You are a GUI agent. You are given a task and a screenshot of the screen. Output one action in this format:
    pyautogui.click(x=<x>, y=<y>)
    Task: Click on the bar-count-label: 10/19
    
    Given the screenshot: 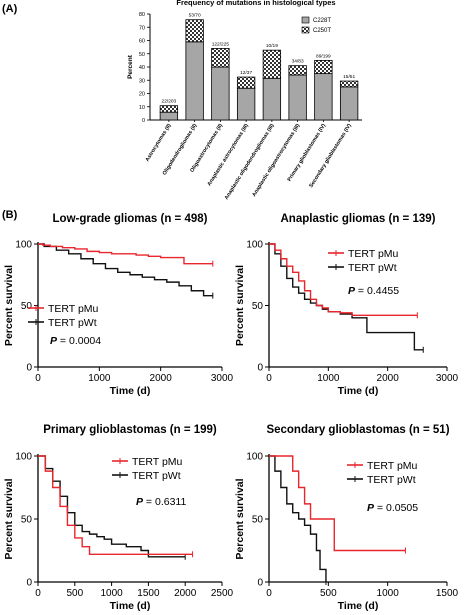 What is the action you would take?
    pyautogui.click(x=272, y=46)
    